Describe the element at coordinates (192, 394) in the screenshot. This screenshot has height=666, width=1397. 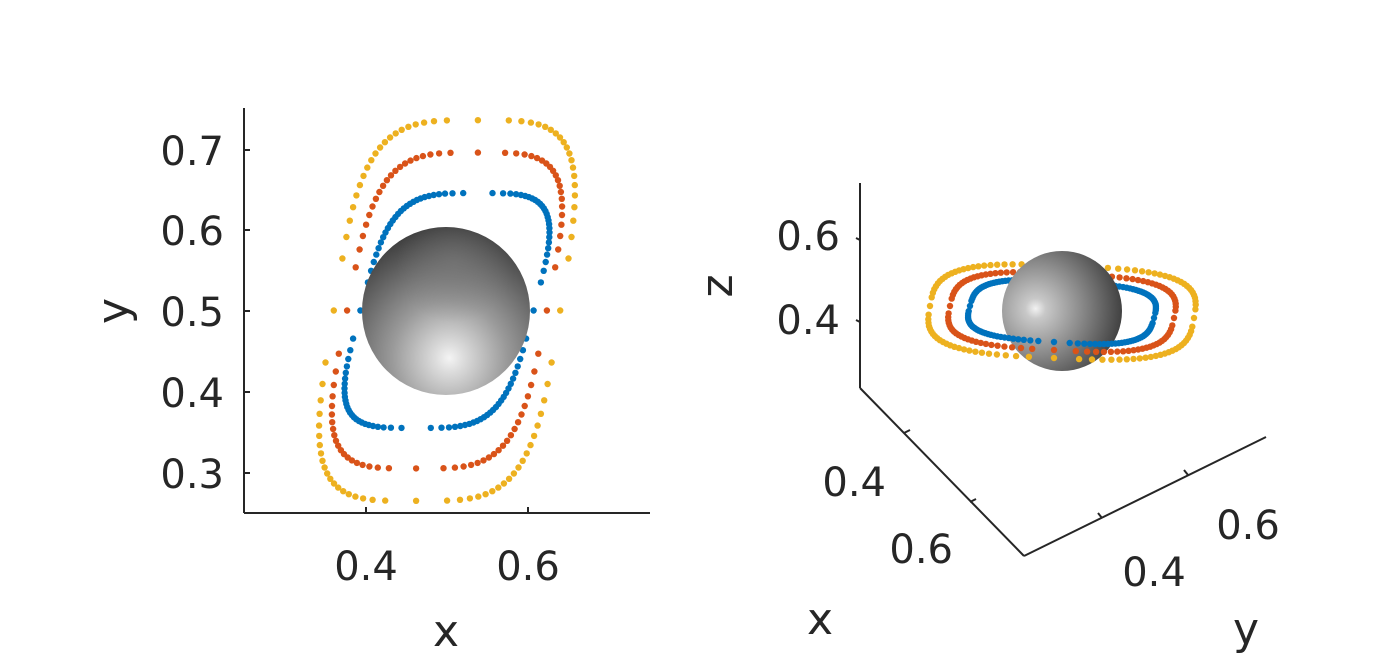
I see `left-y-tick-label-1: 0.4` at that location.